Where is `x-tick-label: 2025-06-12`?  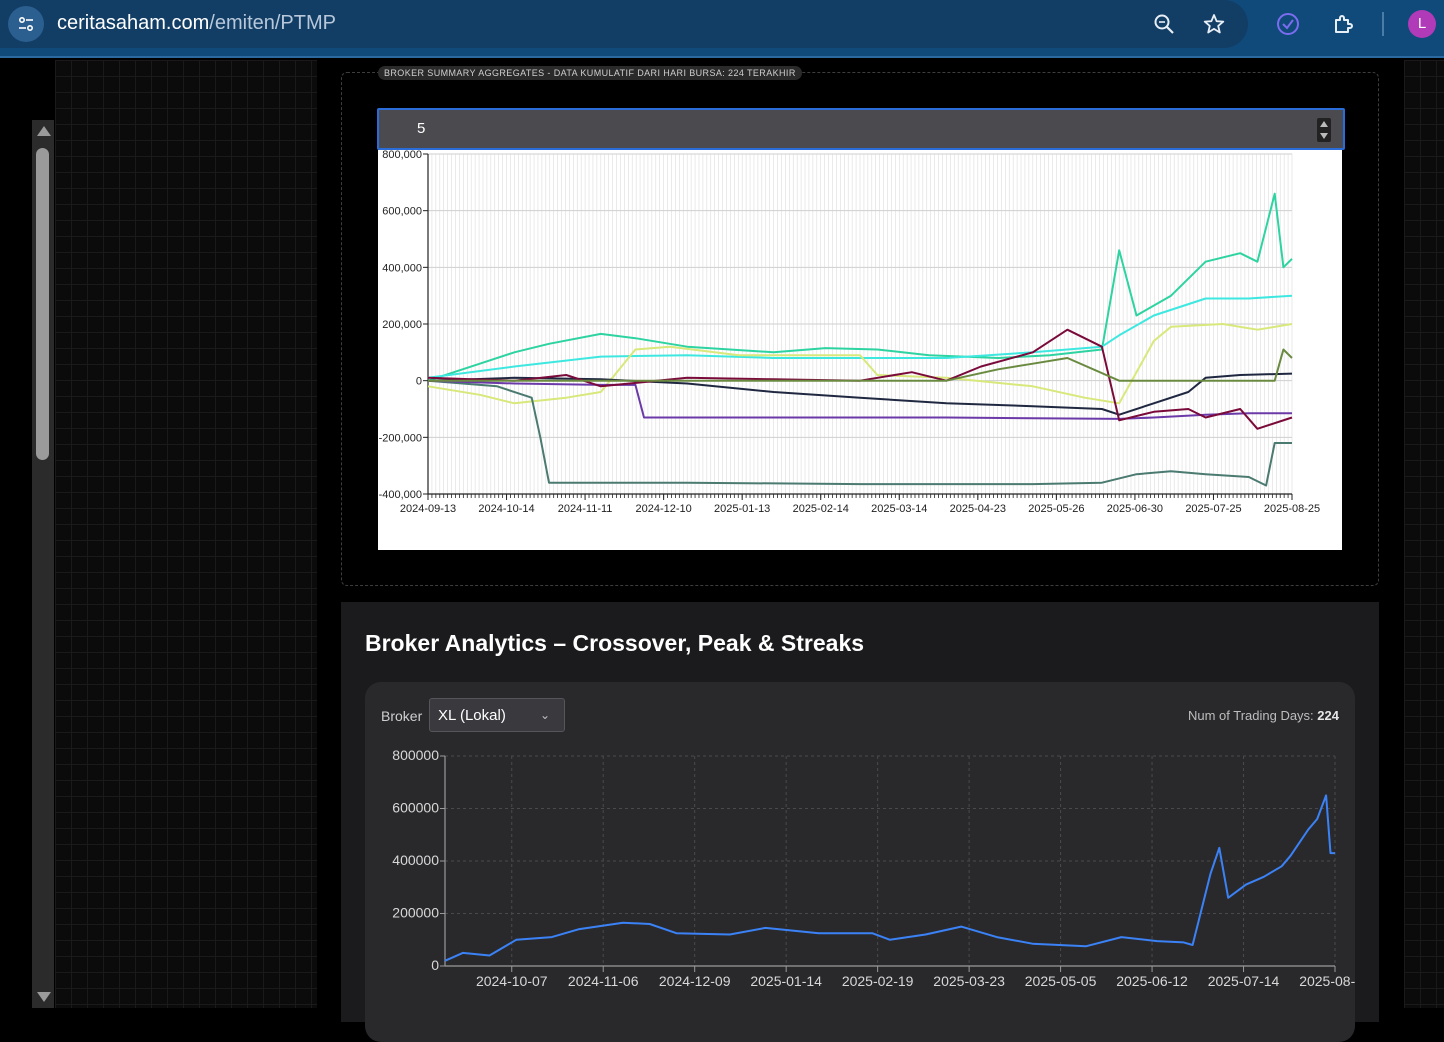
x-tick-label: 2025-06-12 is located at coordinates (1152, 981).